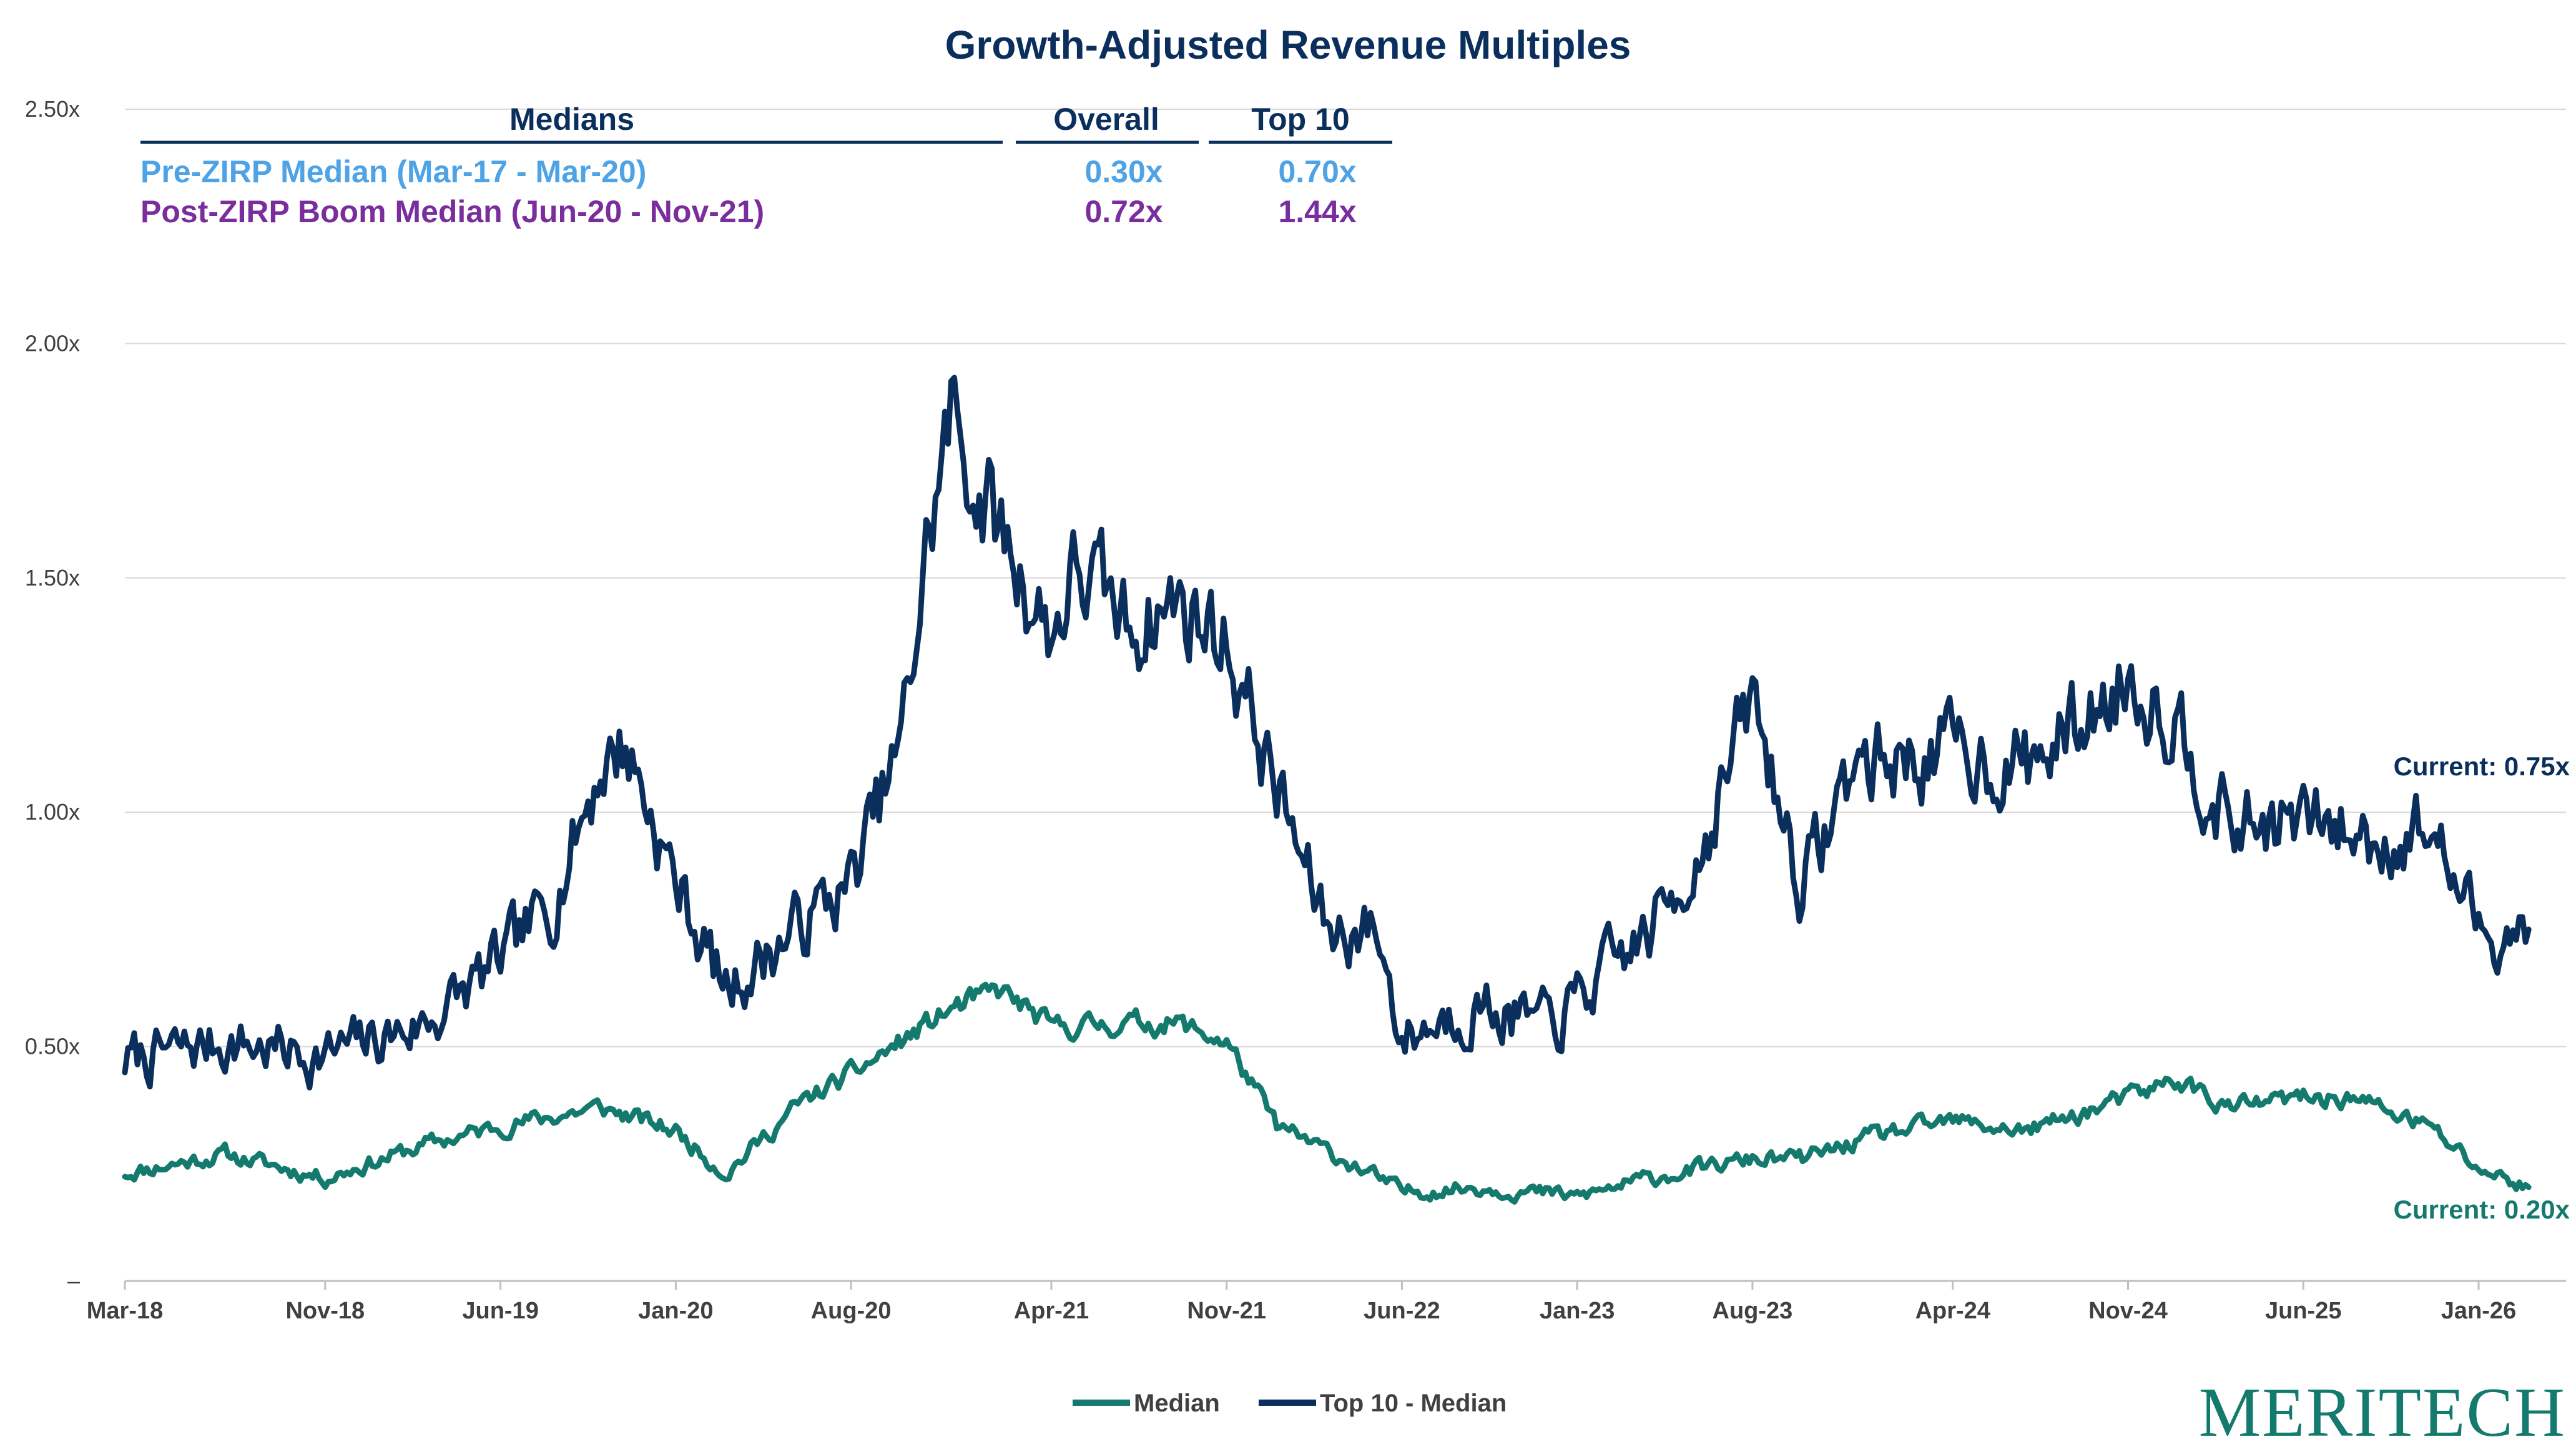  What do you see at coordinates (500, 1311) in the screenshot?
I see `x-tick-label: Jun-19` at bounding box center [500, 1311].